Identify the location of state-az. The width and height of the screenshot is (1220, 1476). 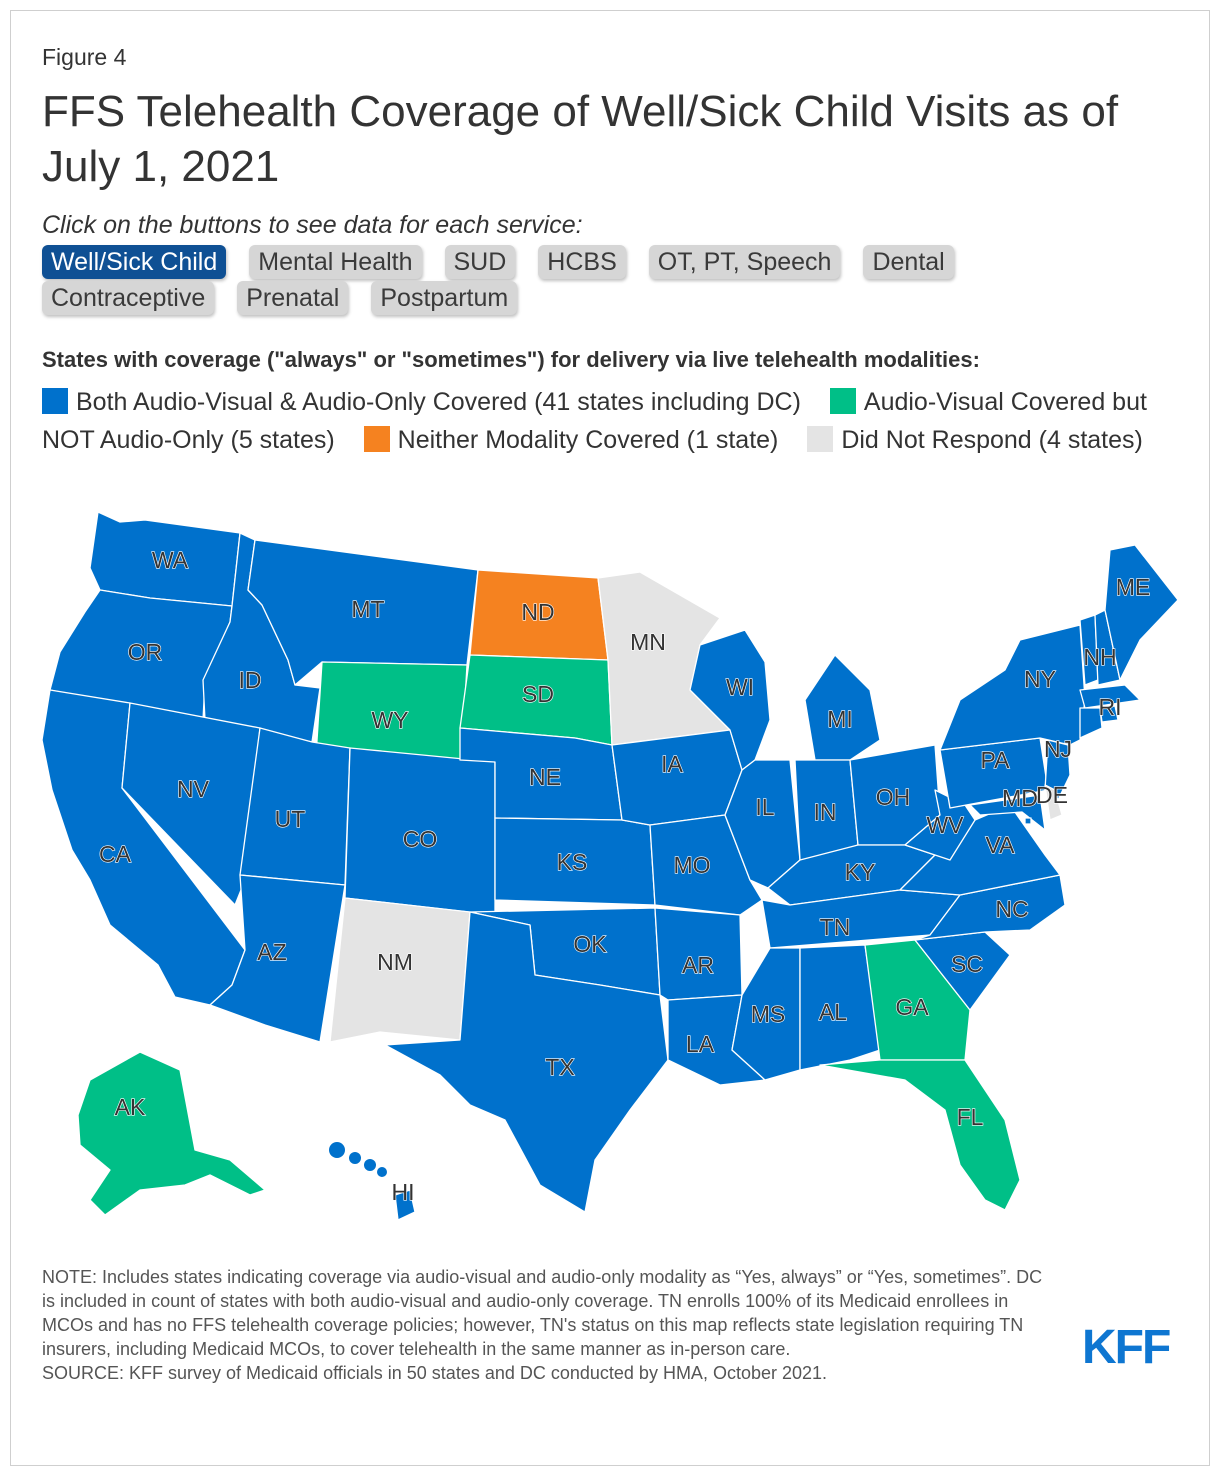
(277, 958).